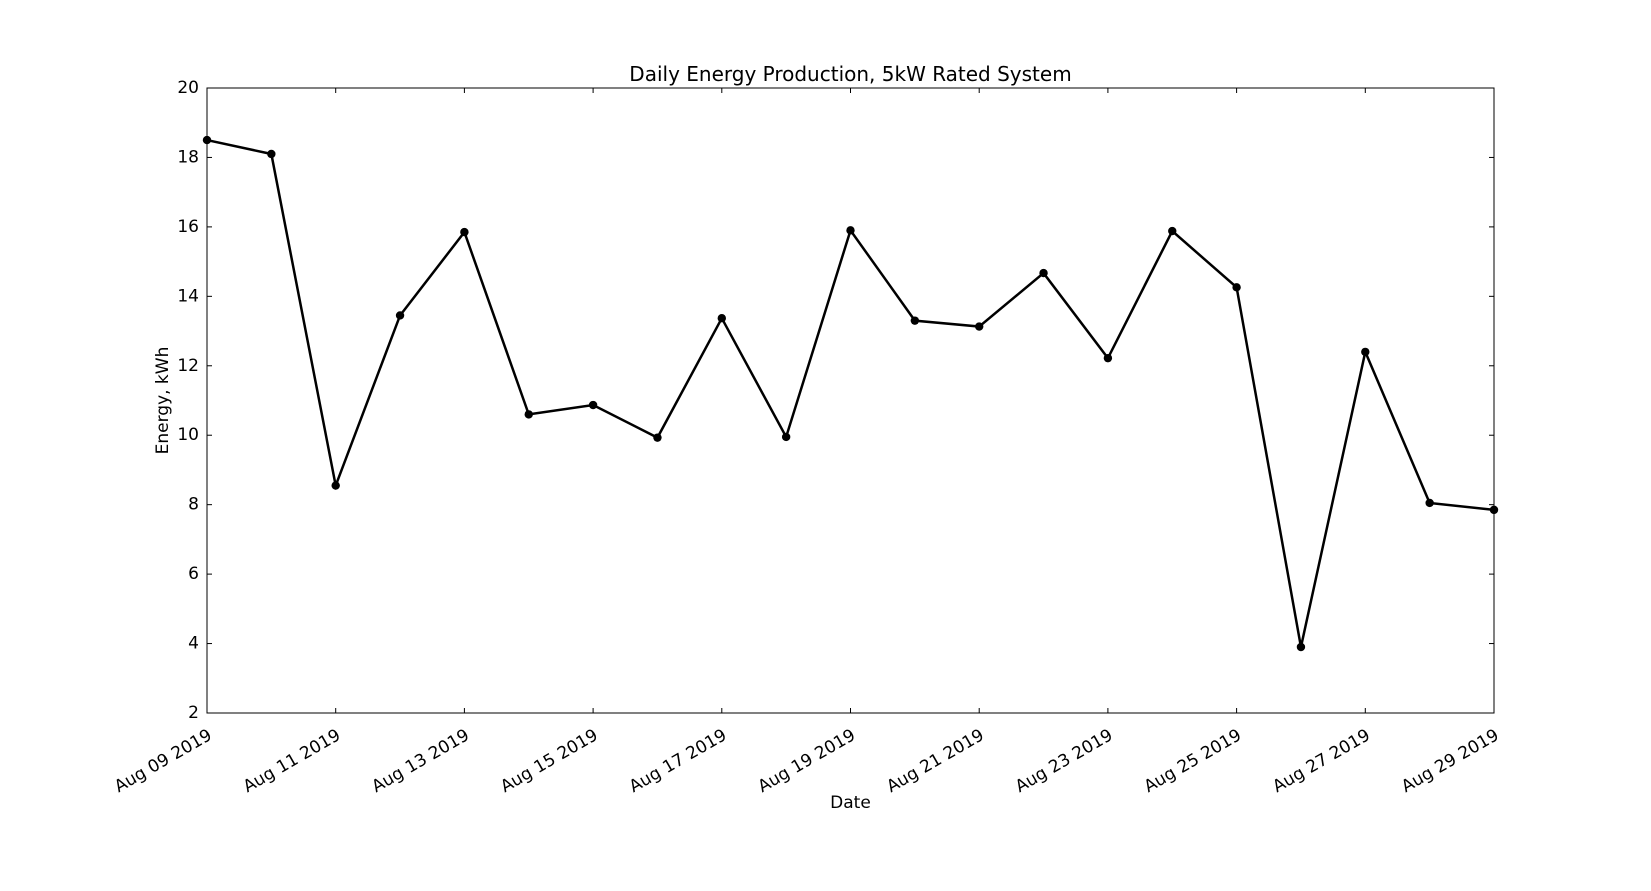 The width and height of the screenshot is (1651, 891). I want to click on x-tick-label: Aug 25 2019, so click(1193, 761).